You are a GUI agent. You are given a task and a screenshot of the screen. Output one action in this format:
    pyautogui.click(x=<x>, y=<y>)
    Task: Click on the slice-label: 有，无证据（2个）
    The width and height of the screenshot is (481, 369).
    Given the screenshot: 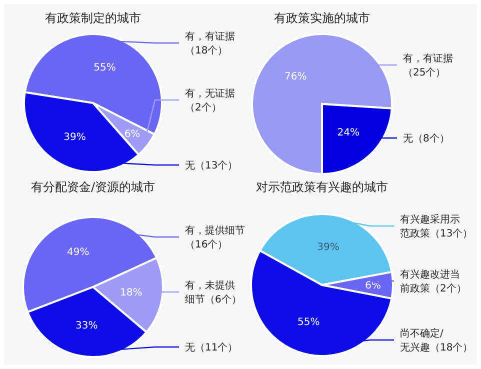 What is the action you would take?
    pyautogui.click(x=210, y=101)
    